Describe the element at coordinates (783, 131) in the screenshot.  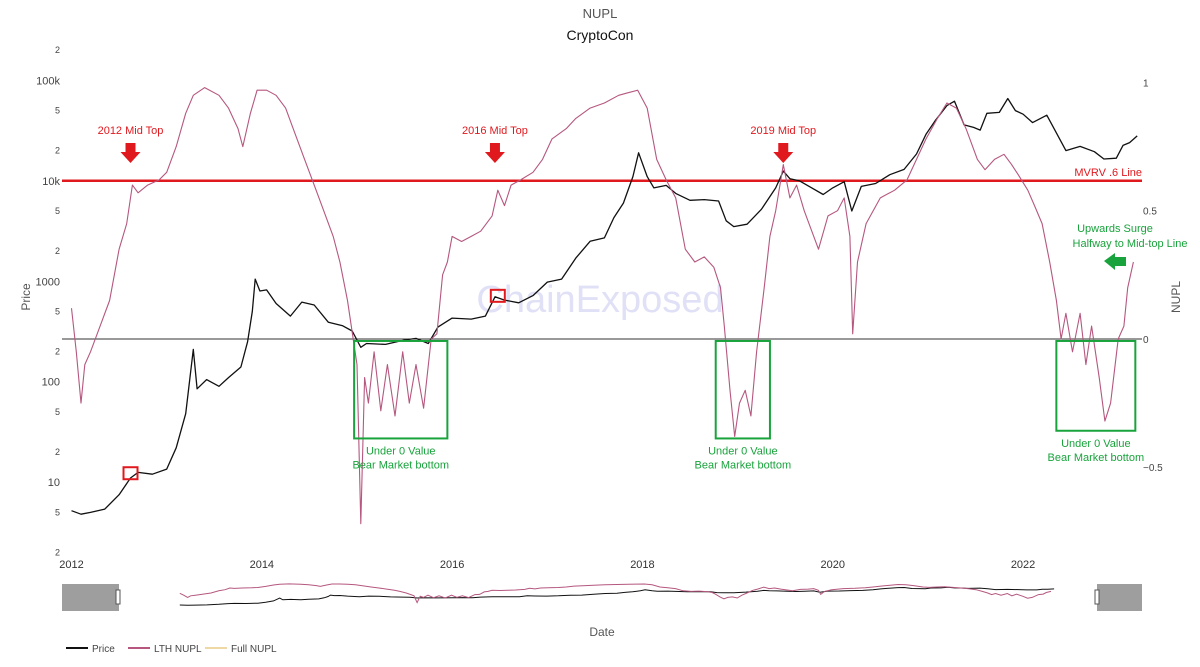
I see `mid-top-label: 2019 Mid Top` at that location.